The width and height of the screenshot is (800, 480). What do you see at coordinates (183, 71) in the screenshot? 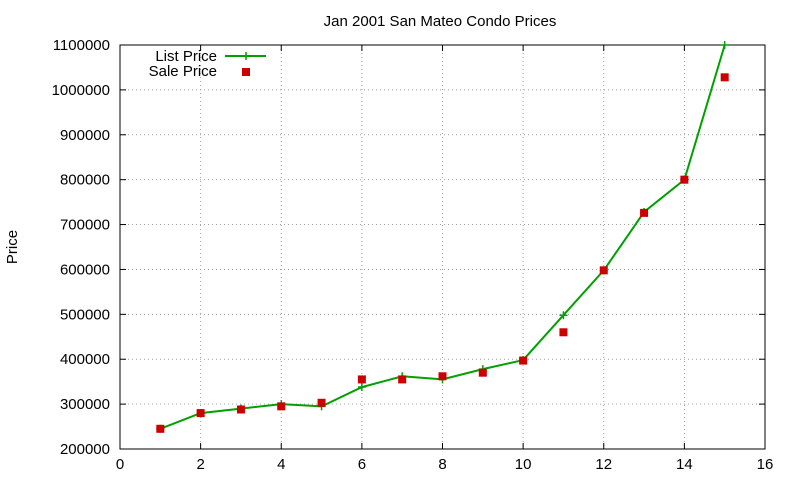
I see `legend-label-sale-price: Sale Price` at bounding box center [183, 71].